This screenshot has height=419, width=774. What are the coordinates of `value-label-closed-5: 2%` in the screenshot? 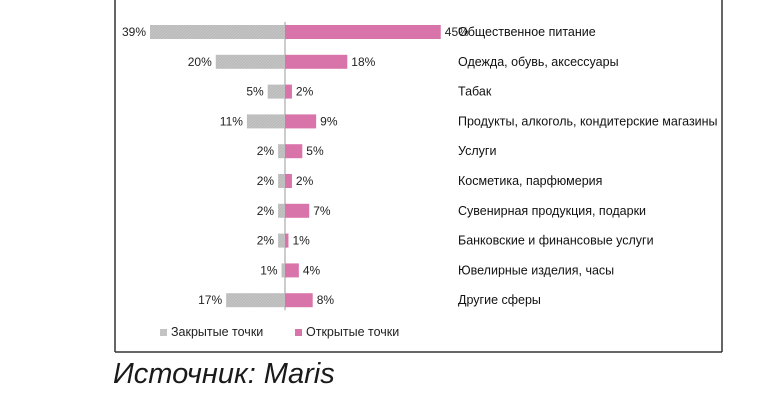 It's located at (266, 181).